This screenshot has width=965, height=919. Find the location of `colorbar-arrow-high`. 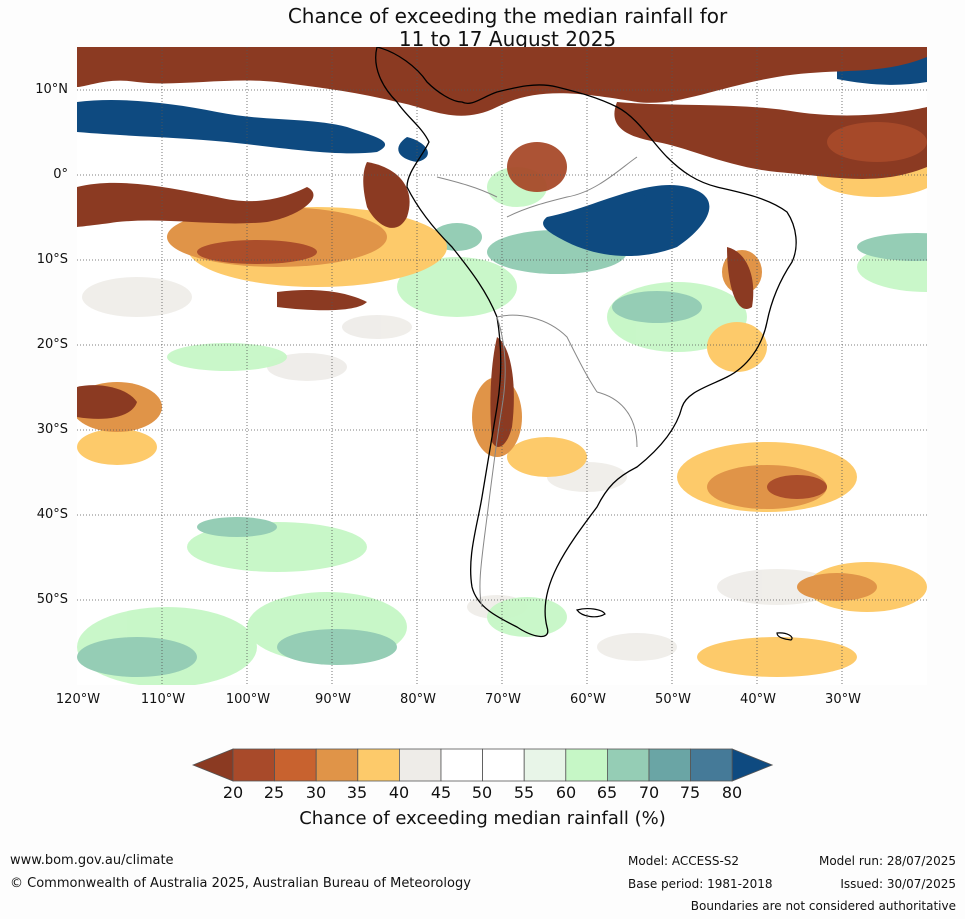

colorbar-arrow-high is located at coordinates (752, 765).